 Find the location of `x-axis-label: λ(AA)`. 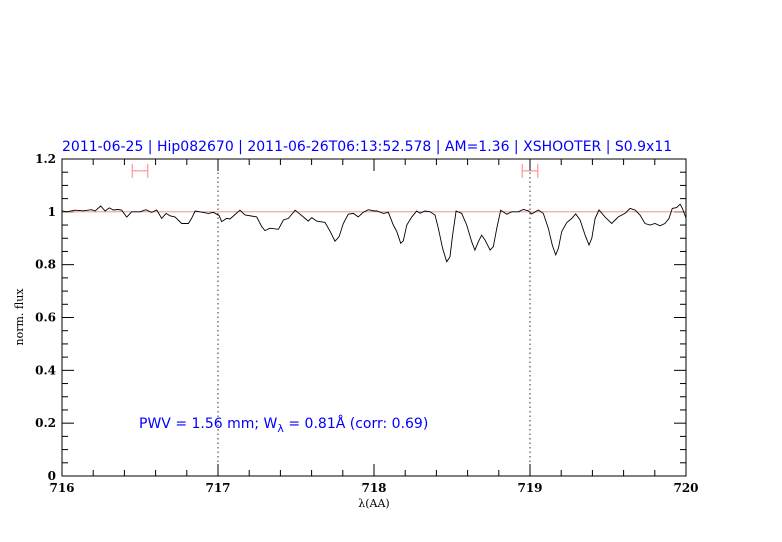

x-axis-label: λ(AA) is located at coordinates (373, 503).